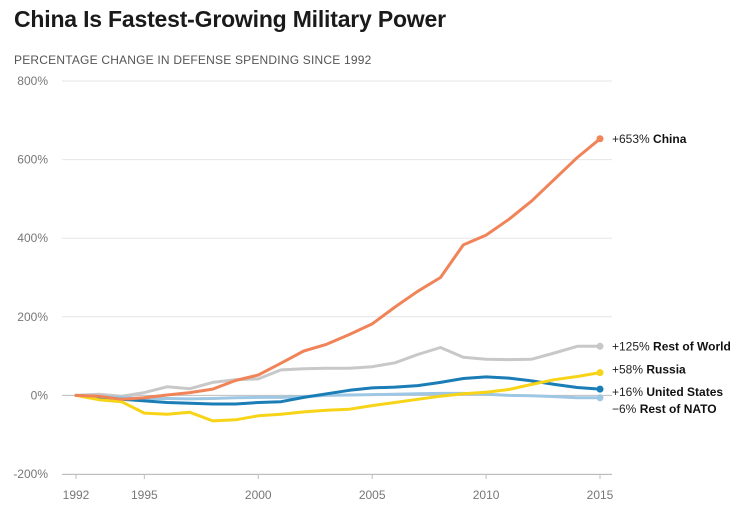  What do you see at coordinates (684, 392) in the screenshot?
I see `series-name: United States` at bounding box center [684, 392].